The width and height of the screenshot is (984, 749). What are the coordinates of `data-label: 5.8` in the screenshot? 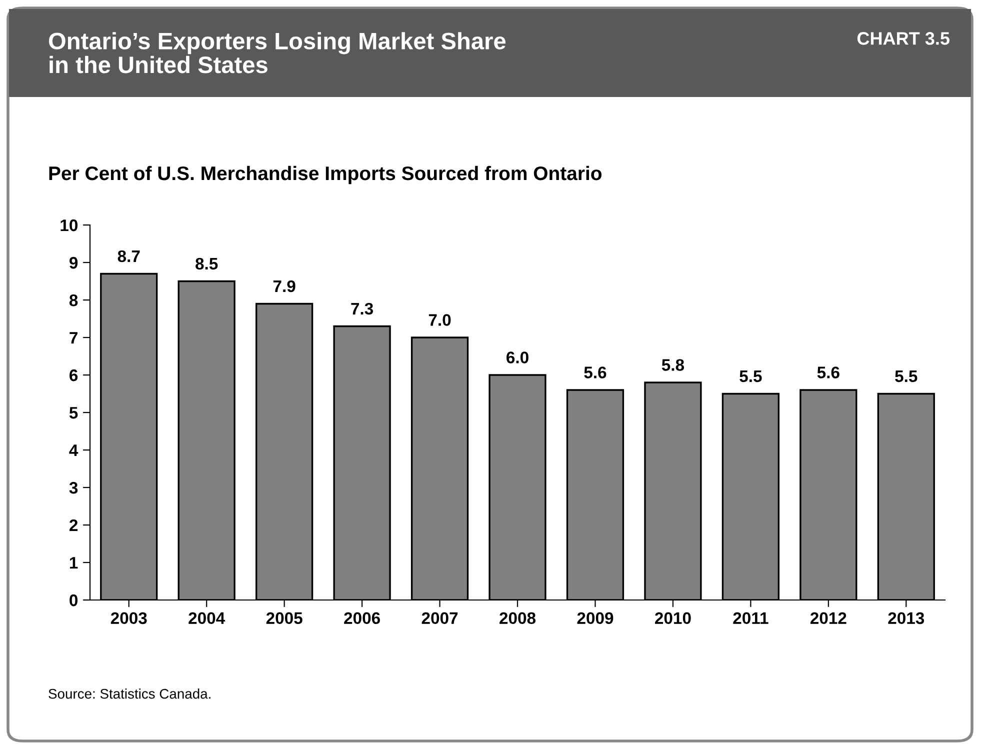 It's located at (673, 365).